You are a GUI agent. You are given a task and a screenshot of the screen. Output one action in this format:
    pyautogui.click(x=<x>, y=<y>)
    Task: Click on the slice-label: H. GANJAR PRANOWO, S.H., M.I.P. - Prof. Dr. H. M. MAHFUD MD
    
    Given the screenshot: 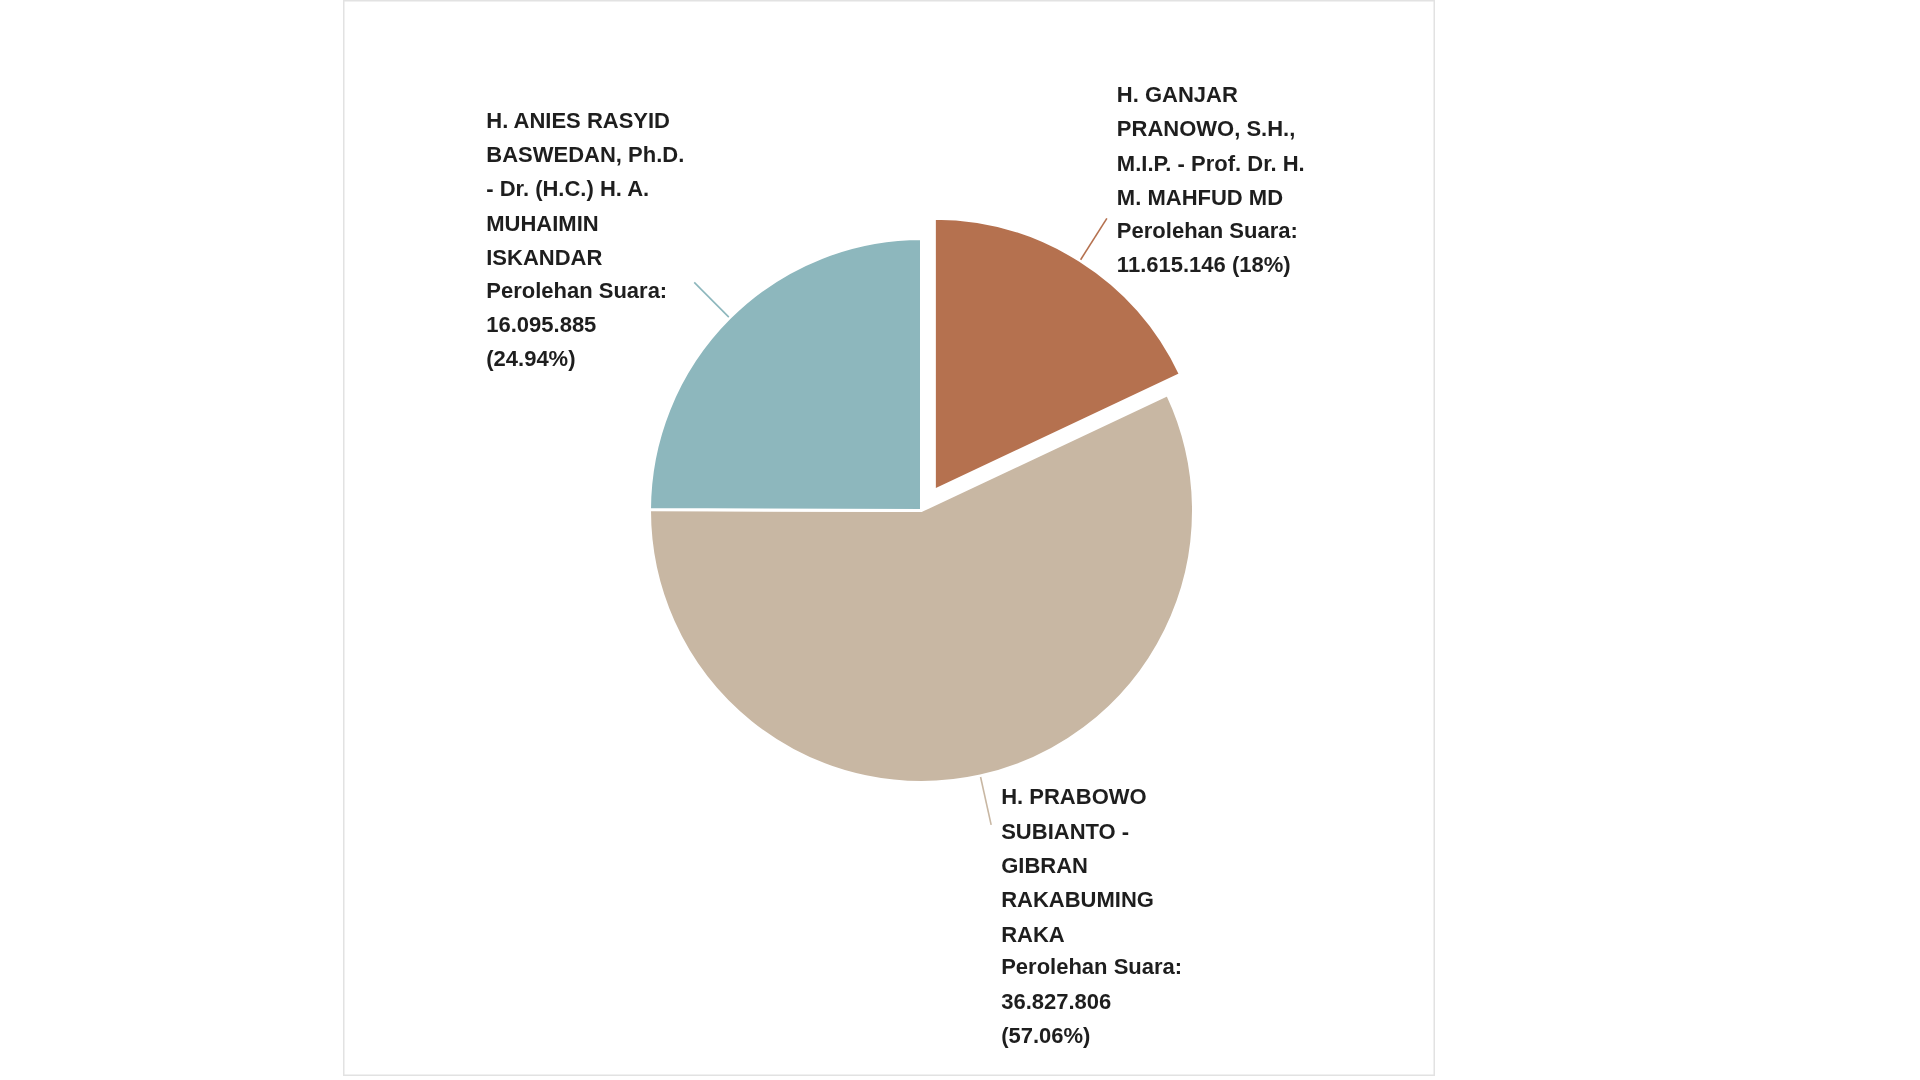 What is the action you would take?
    pyautogui.click(x=1210, y=145)
    